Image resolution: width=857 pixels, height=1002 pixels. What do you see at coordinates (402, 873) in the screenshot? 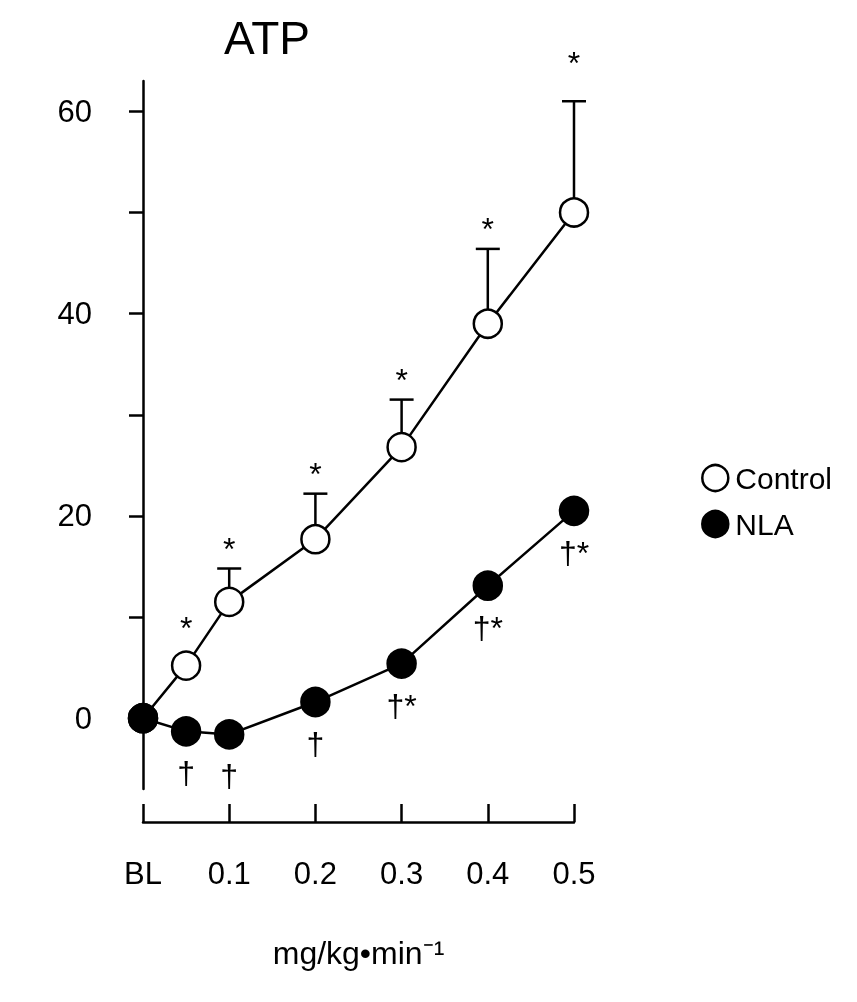
I see `x-tick-label: 0.3` at bounding box center [402, 873].